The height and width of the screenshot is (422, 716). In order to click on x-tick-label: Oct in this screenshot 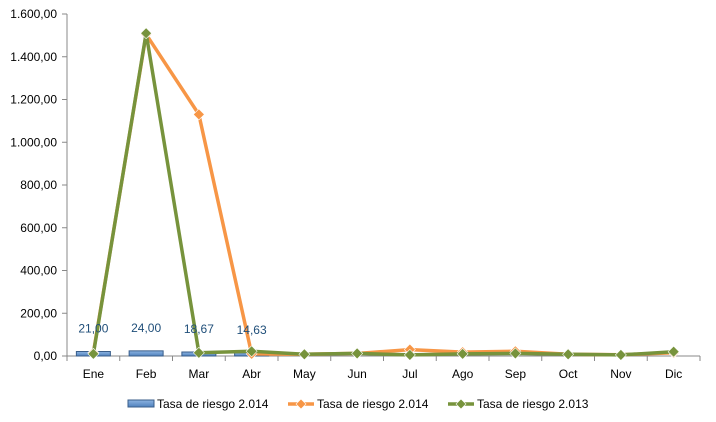, I will do `click(568, 374)`.